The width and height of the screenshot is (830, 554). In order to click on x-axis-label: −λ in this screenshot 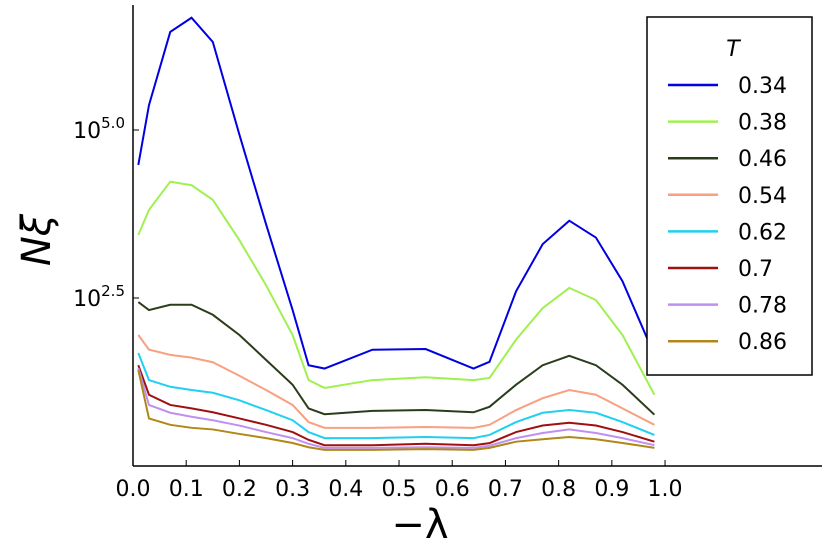, I will do `click(419, 525)`.